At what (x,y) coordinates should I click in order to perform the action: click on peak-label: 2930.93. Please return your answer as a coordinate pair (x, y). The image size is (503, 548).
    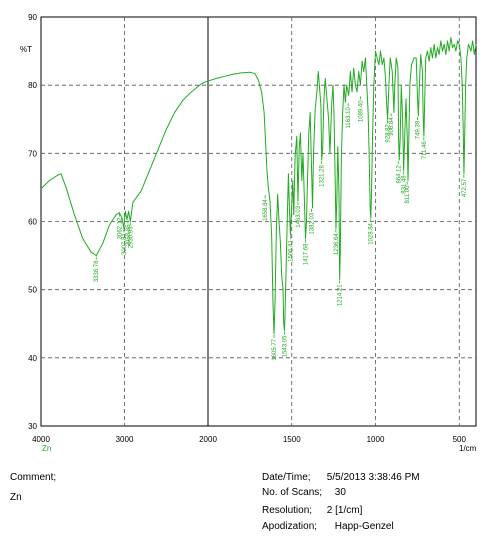
    Looking at the image, I should click on (131, 237).